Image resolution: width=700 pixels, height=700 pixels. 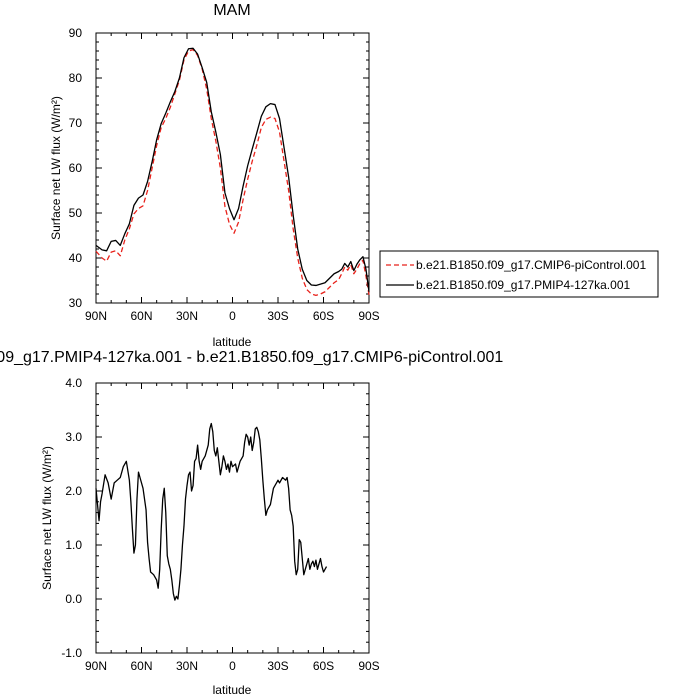 I want to click on top-y-tick-label: 40, so click(x=76, y=258).